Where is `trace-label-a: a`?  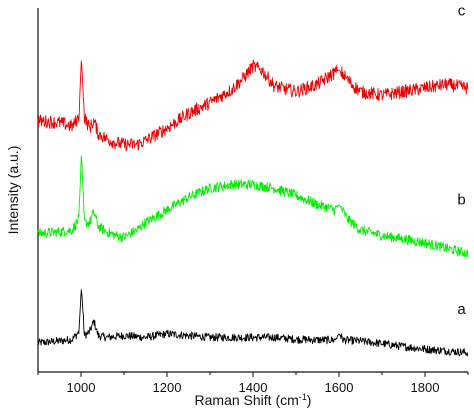
trace-label-a: a is located at coordinates (461, 309).